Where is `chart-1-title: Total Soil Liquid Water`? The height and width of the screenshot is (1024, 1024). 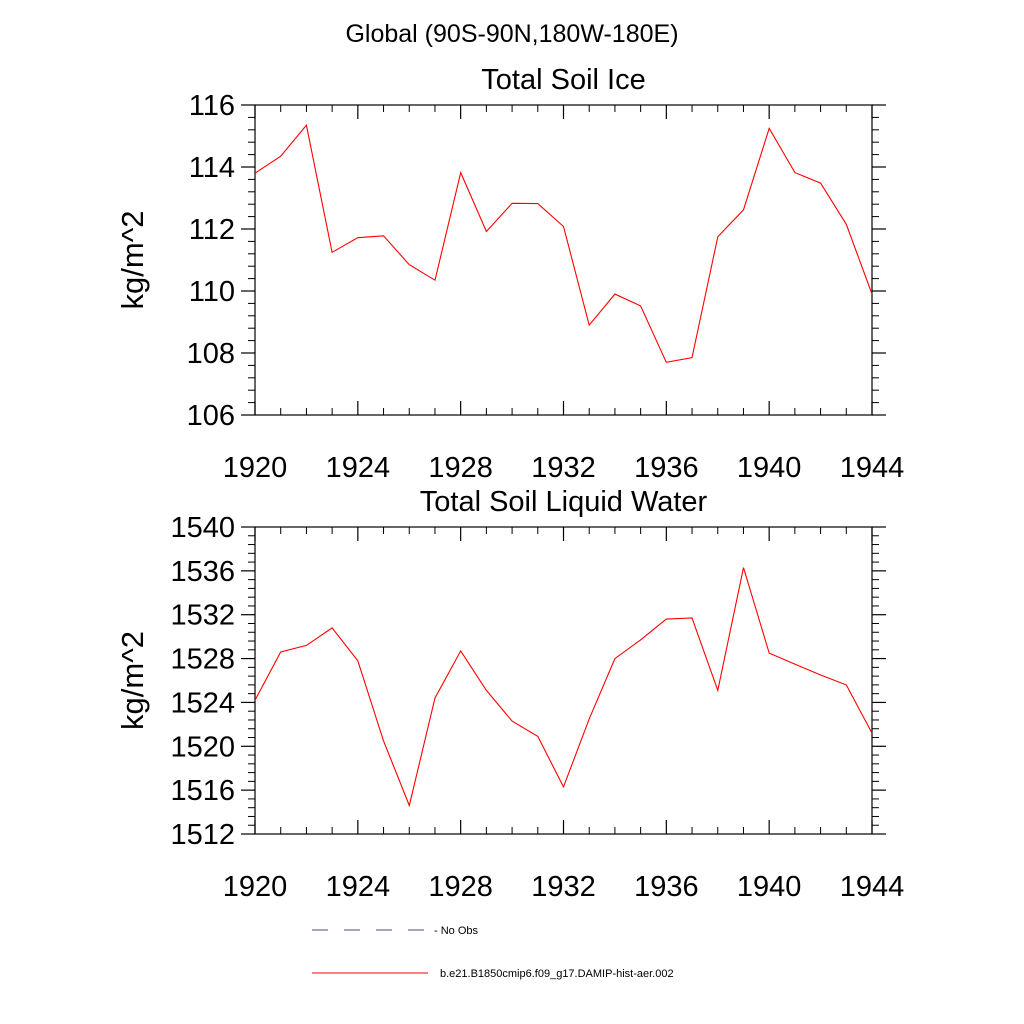
chart-1-title: Total Soil Liquid Water is located at coordinates (564, 502).